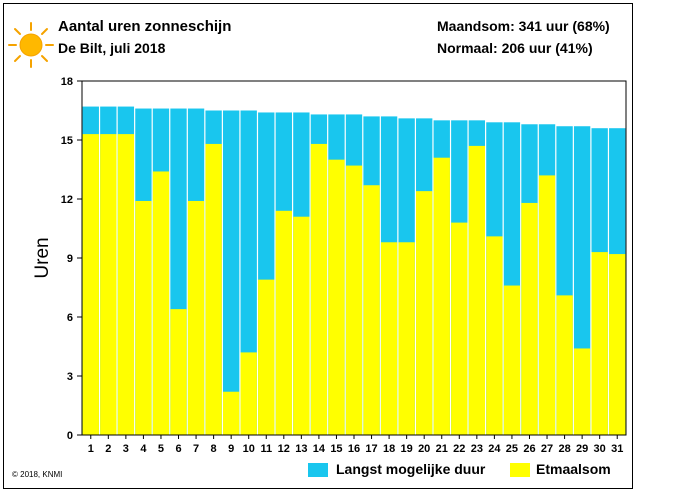  Describe the element at coordinates (196, 449) in the screenshot. I see `x-tick-label: 7` at that location.